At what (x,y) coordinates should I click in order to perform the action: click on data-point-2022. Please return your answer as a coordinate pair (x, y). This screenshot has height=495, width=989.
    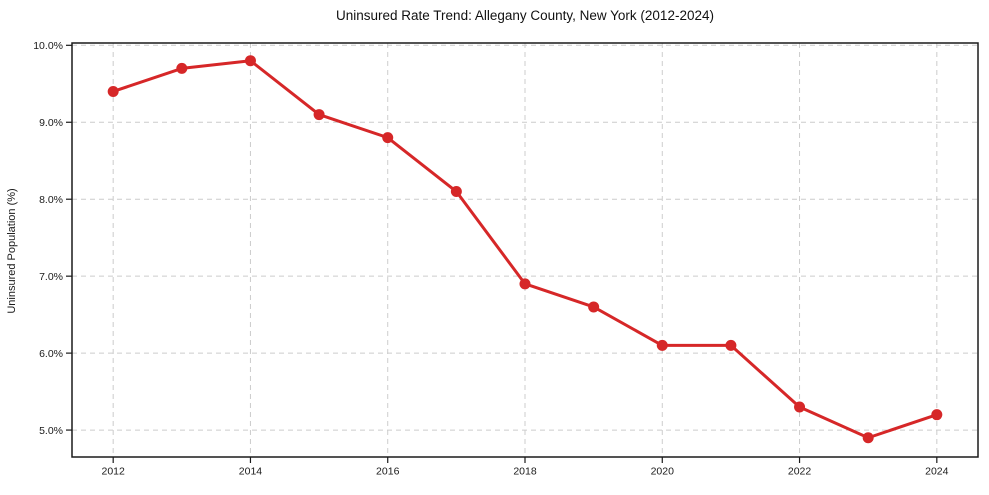
    Looking at the image, I should click on (800, 407).